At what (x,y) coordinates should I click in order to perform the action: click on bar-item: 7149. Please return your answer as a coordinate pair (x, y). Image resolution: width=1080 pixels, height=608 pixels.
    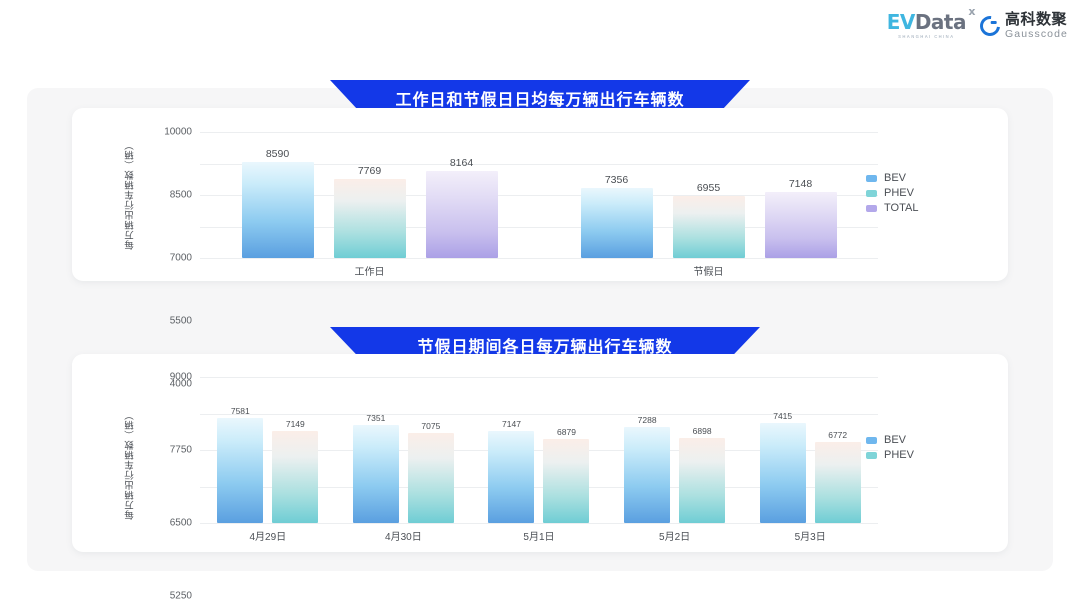
    Looking at the image, I should click on (295, 450).